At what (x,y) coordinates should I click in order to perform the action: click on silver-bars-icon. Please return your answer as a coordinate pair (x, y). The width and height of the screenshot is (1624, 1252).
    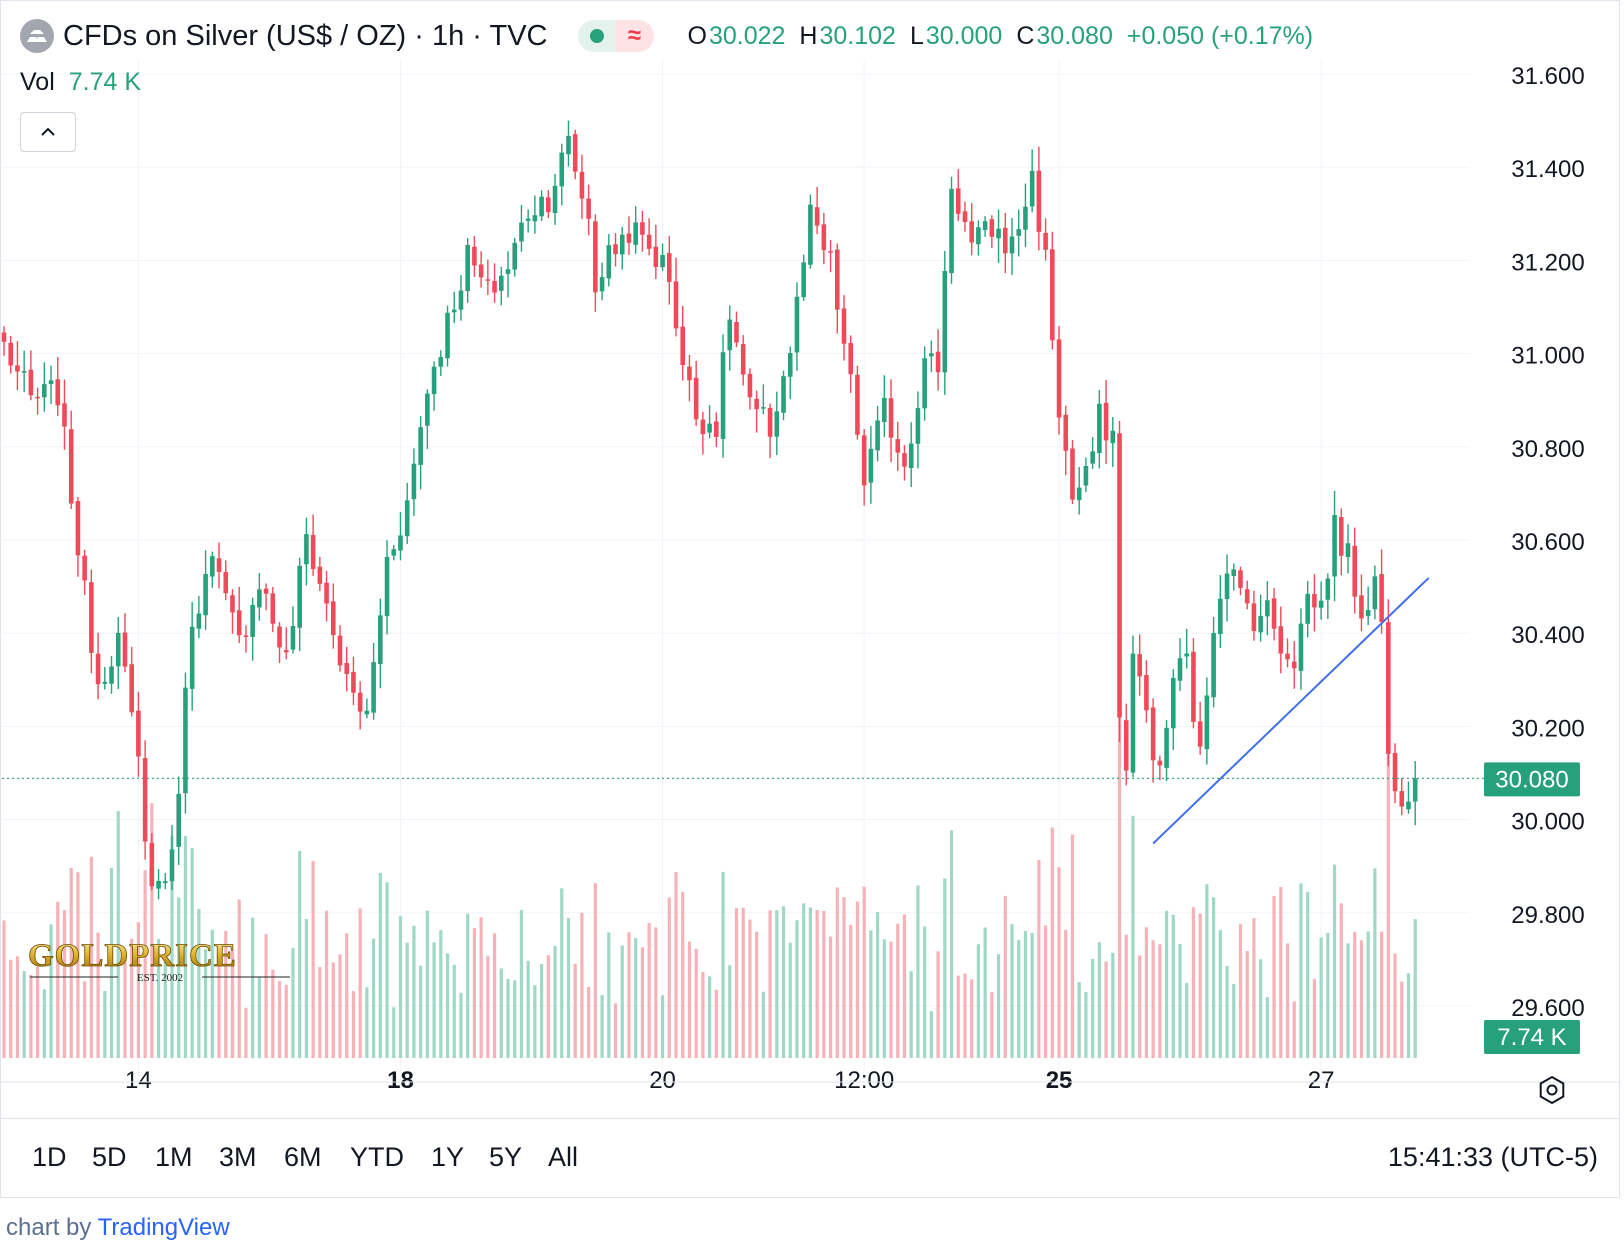
    Looking at the image, I should click on (37, 36).